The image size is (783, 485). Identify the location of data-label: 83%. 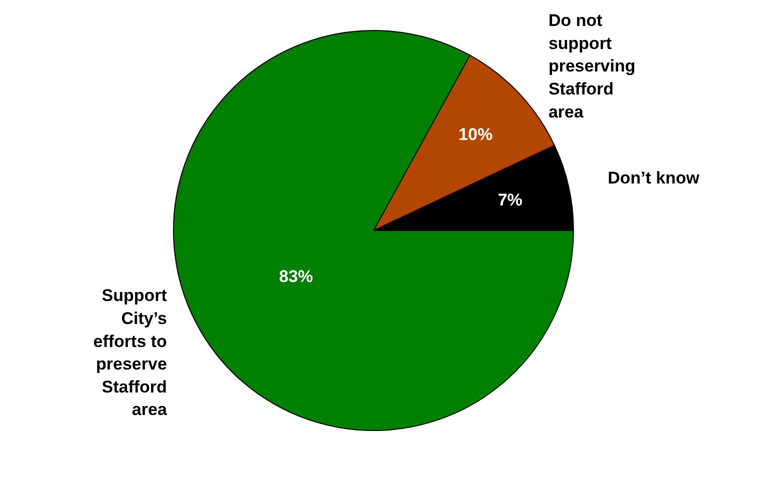
(296, 276).